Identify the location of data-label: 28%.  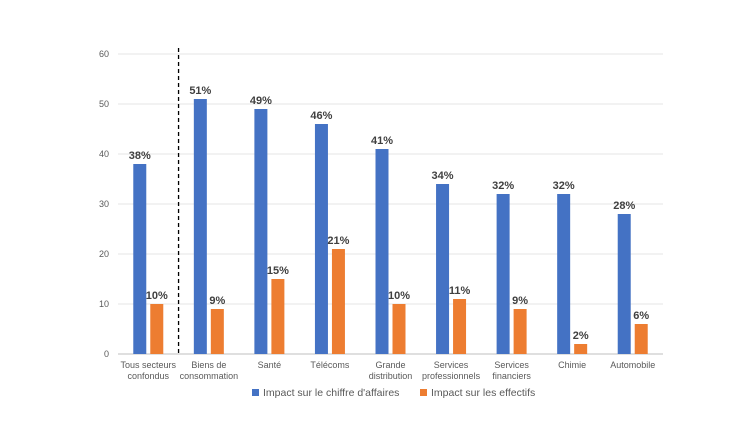
(624, 206).